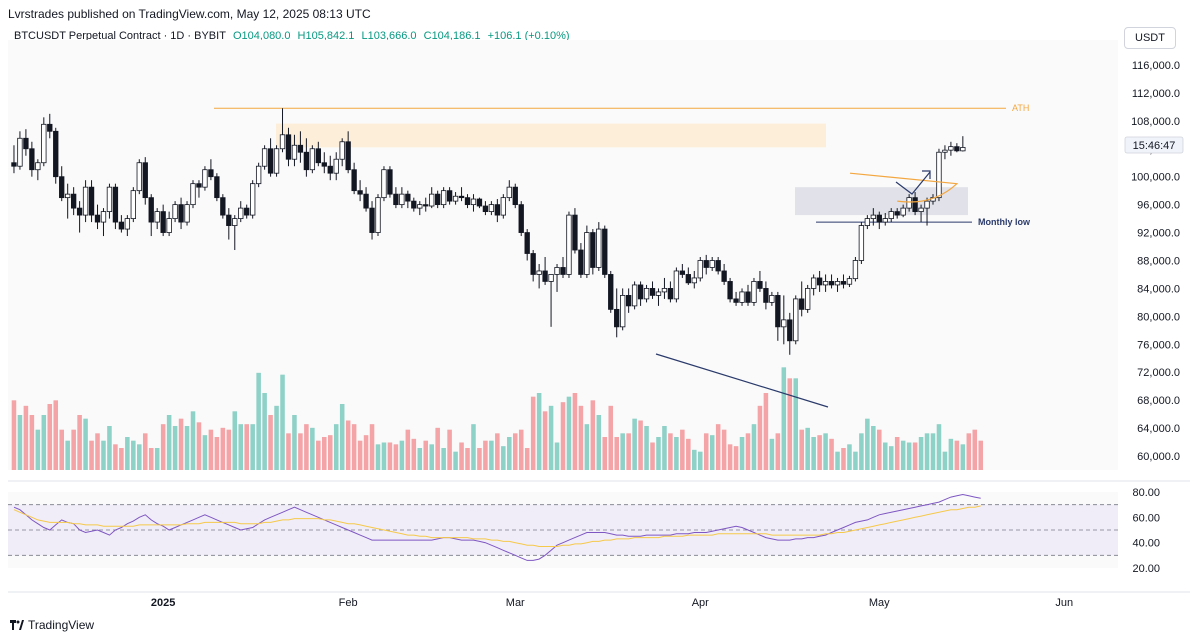 This screenshot has width=1200, height=640. Describe the element at coordinates (52, 625) in the screenshot. I see `brand: TradingView` at that location.